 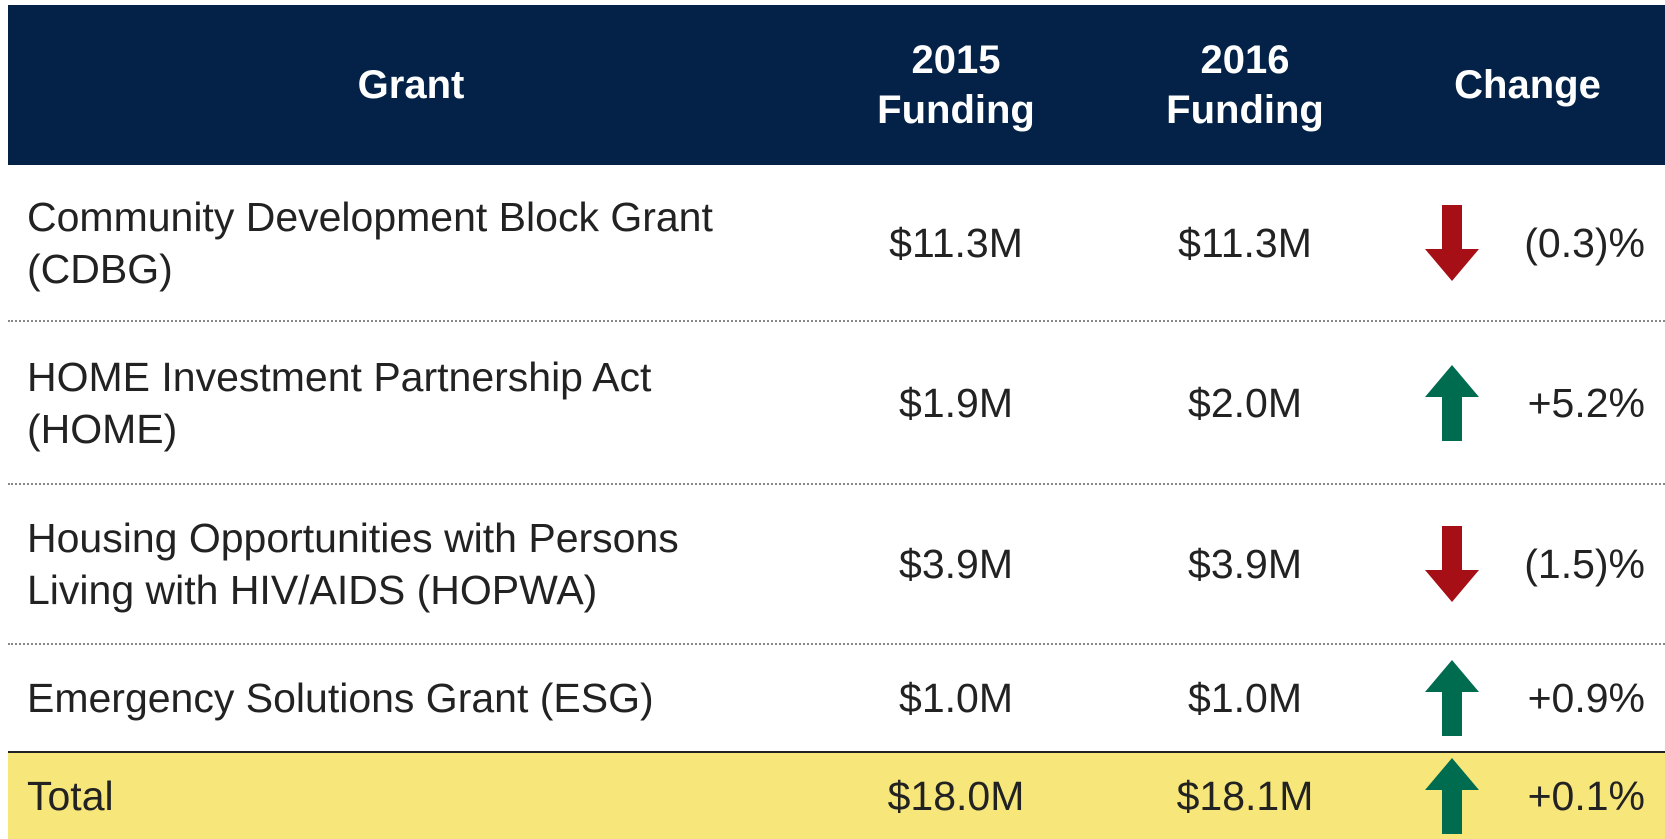 What do you see at coordinates (70, 796) in the screenshot?
I see `grant: Total` at bounding box center [70, 796].